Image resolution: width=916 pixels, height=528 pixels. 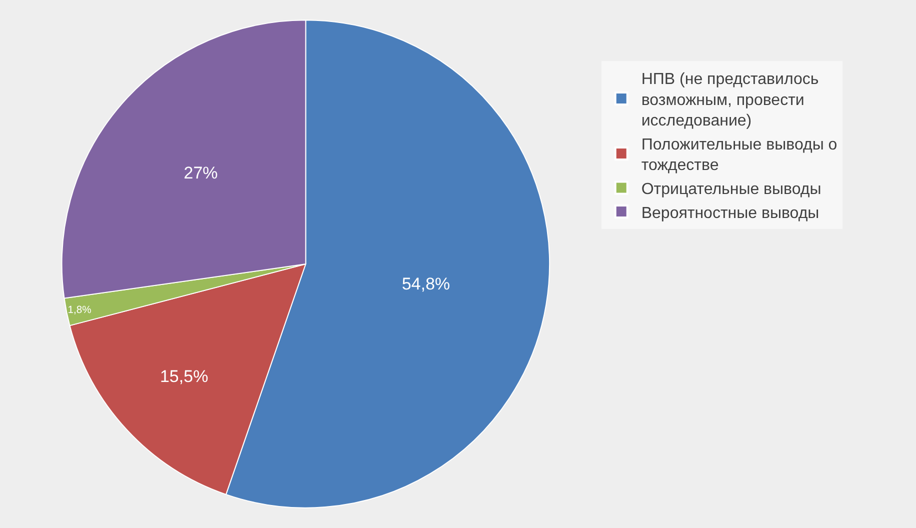 I want to click on legend-label: Отрицательные выводы, so click(x=731, y=189).